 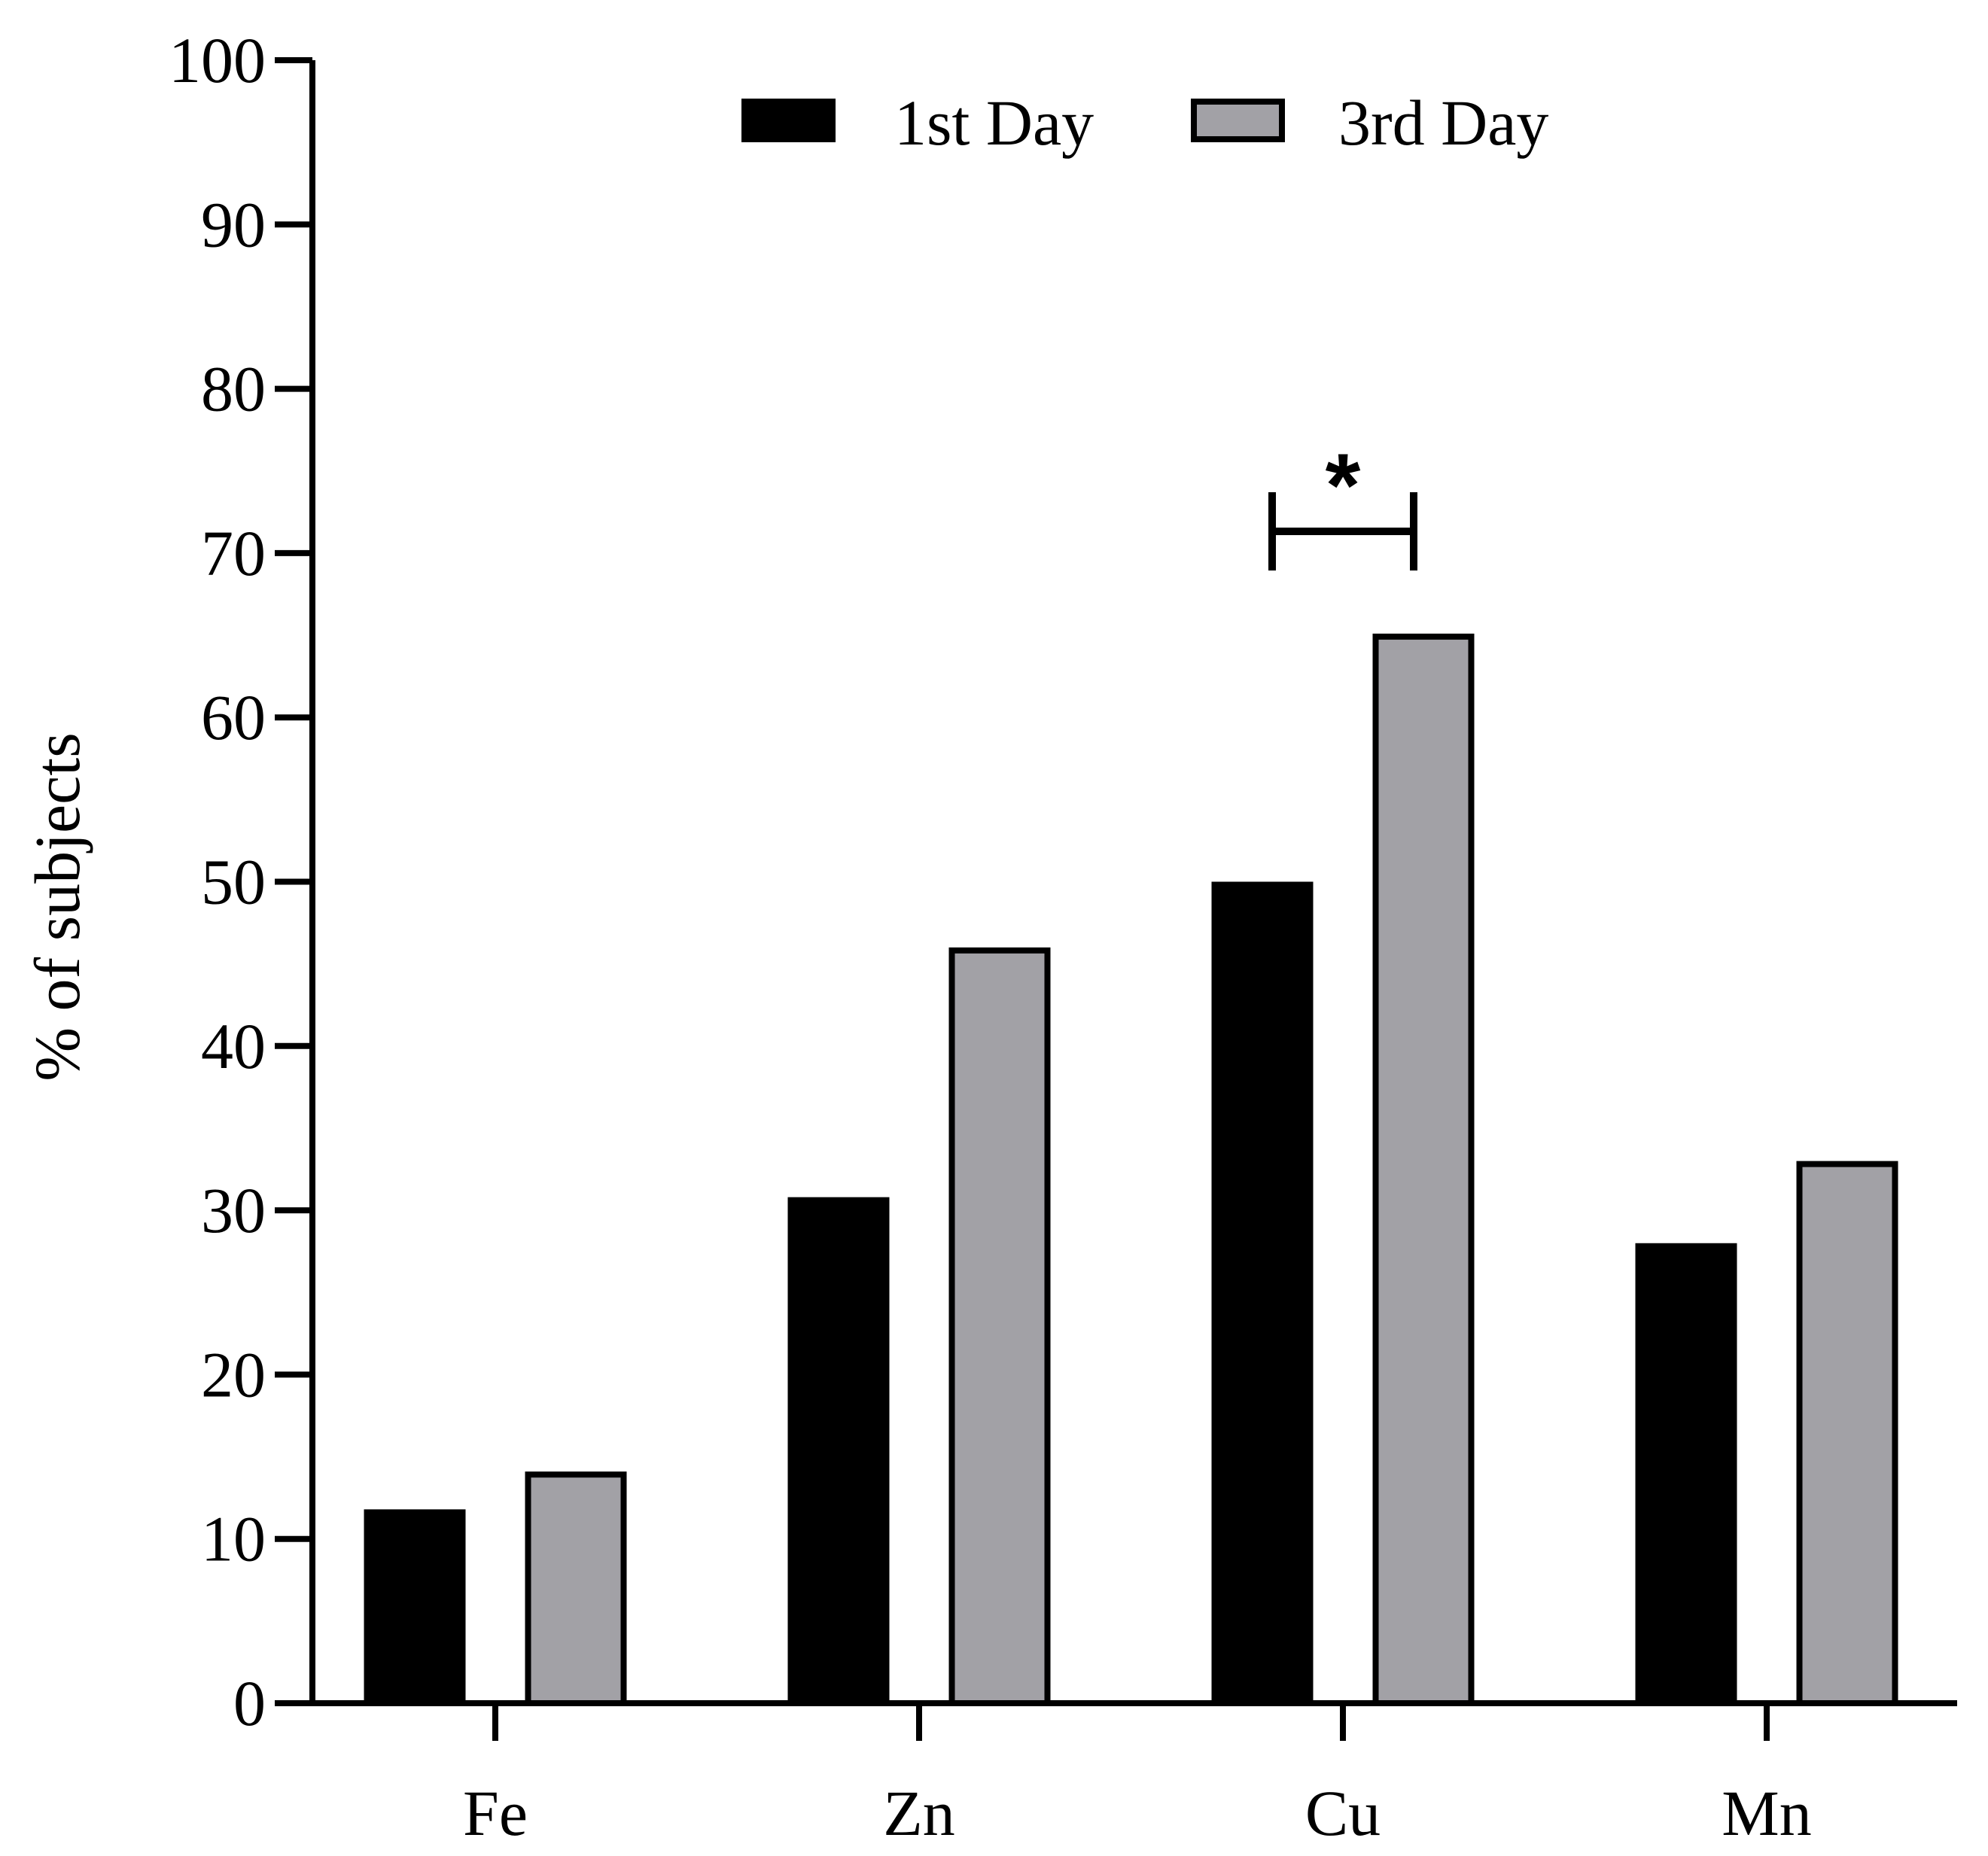 What do you see at coordinates (233, 224) in the screenshot?
I see `y-tick-label: 90` at bounding box center [233, 224].